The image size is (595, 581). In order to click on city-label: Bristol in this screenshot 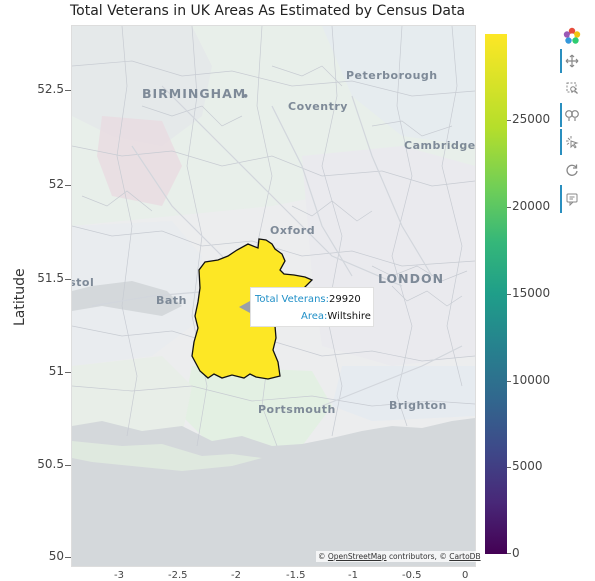, I will do `click(83, 282)`.